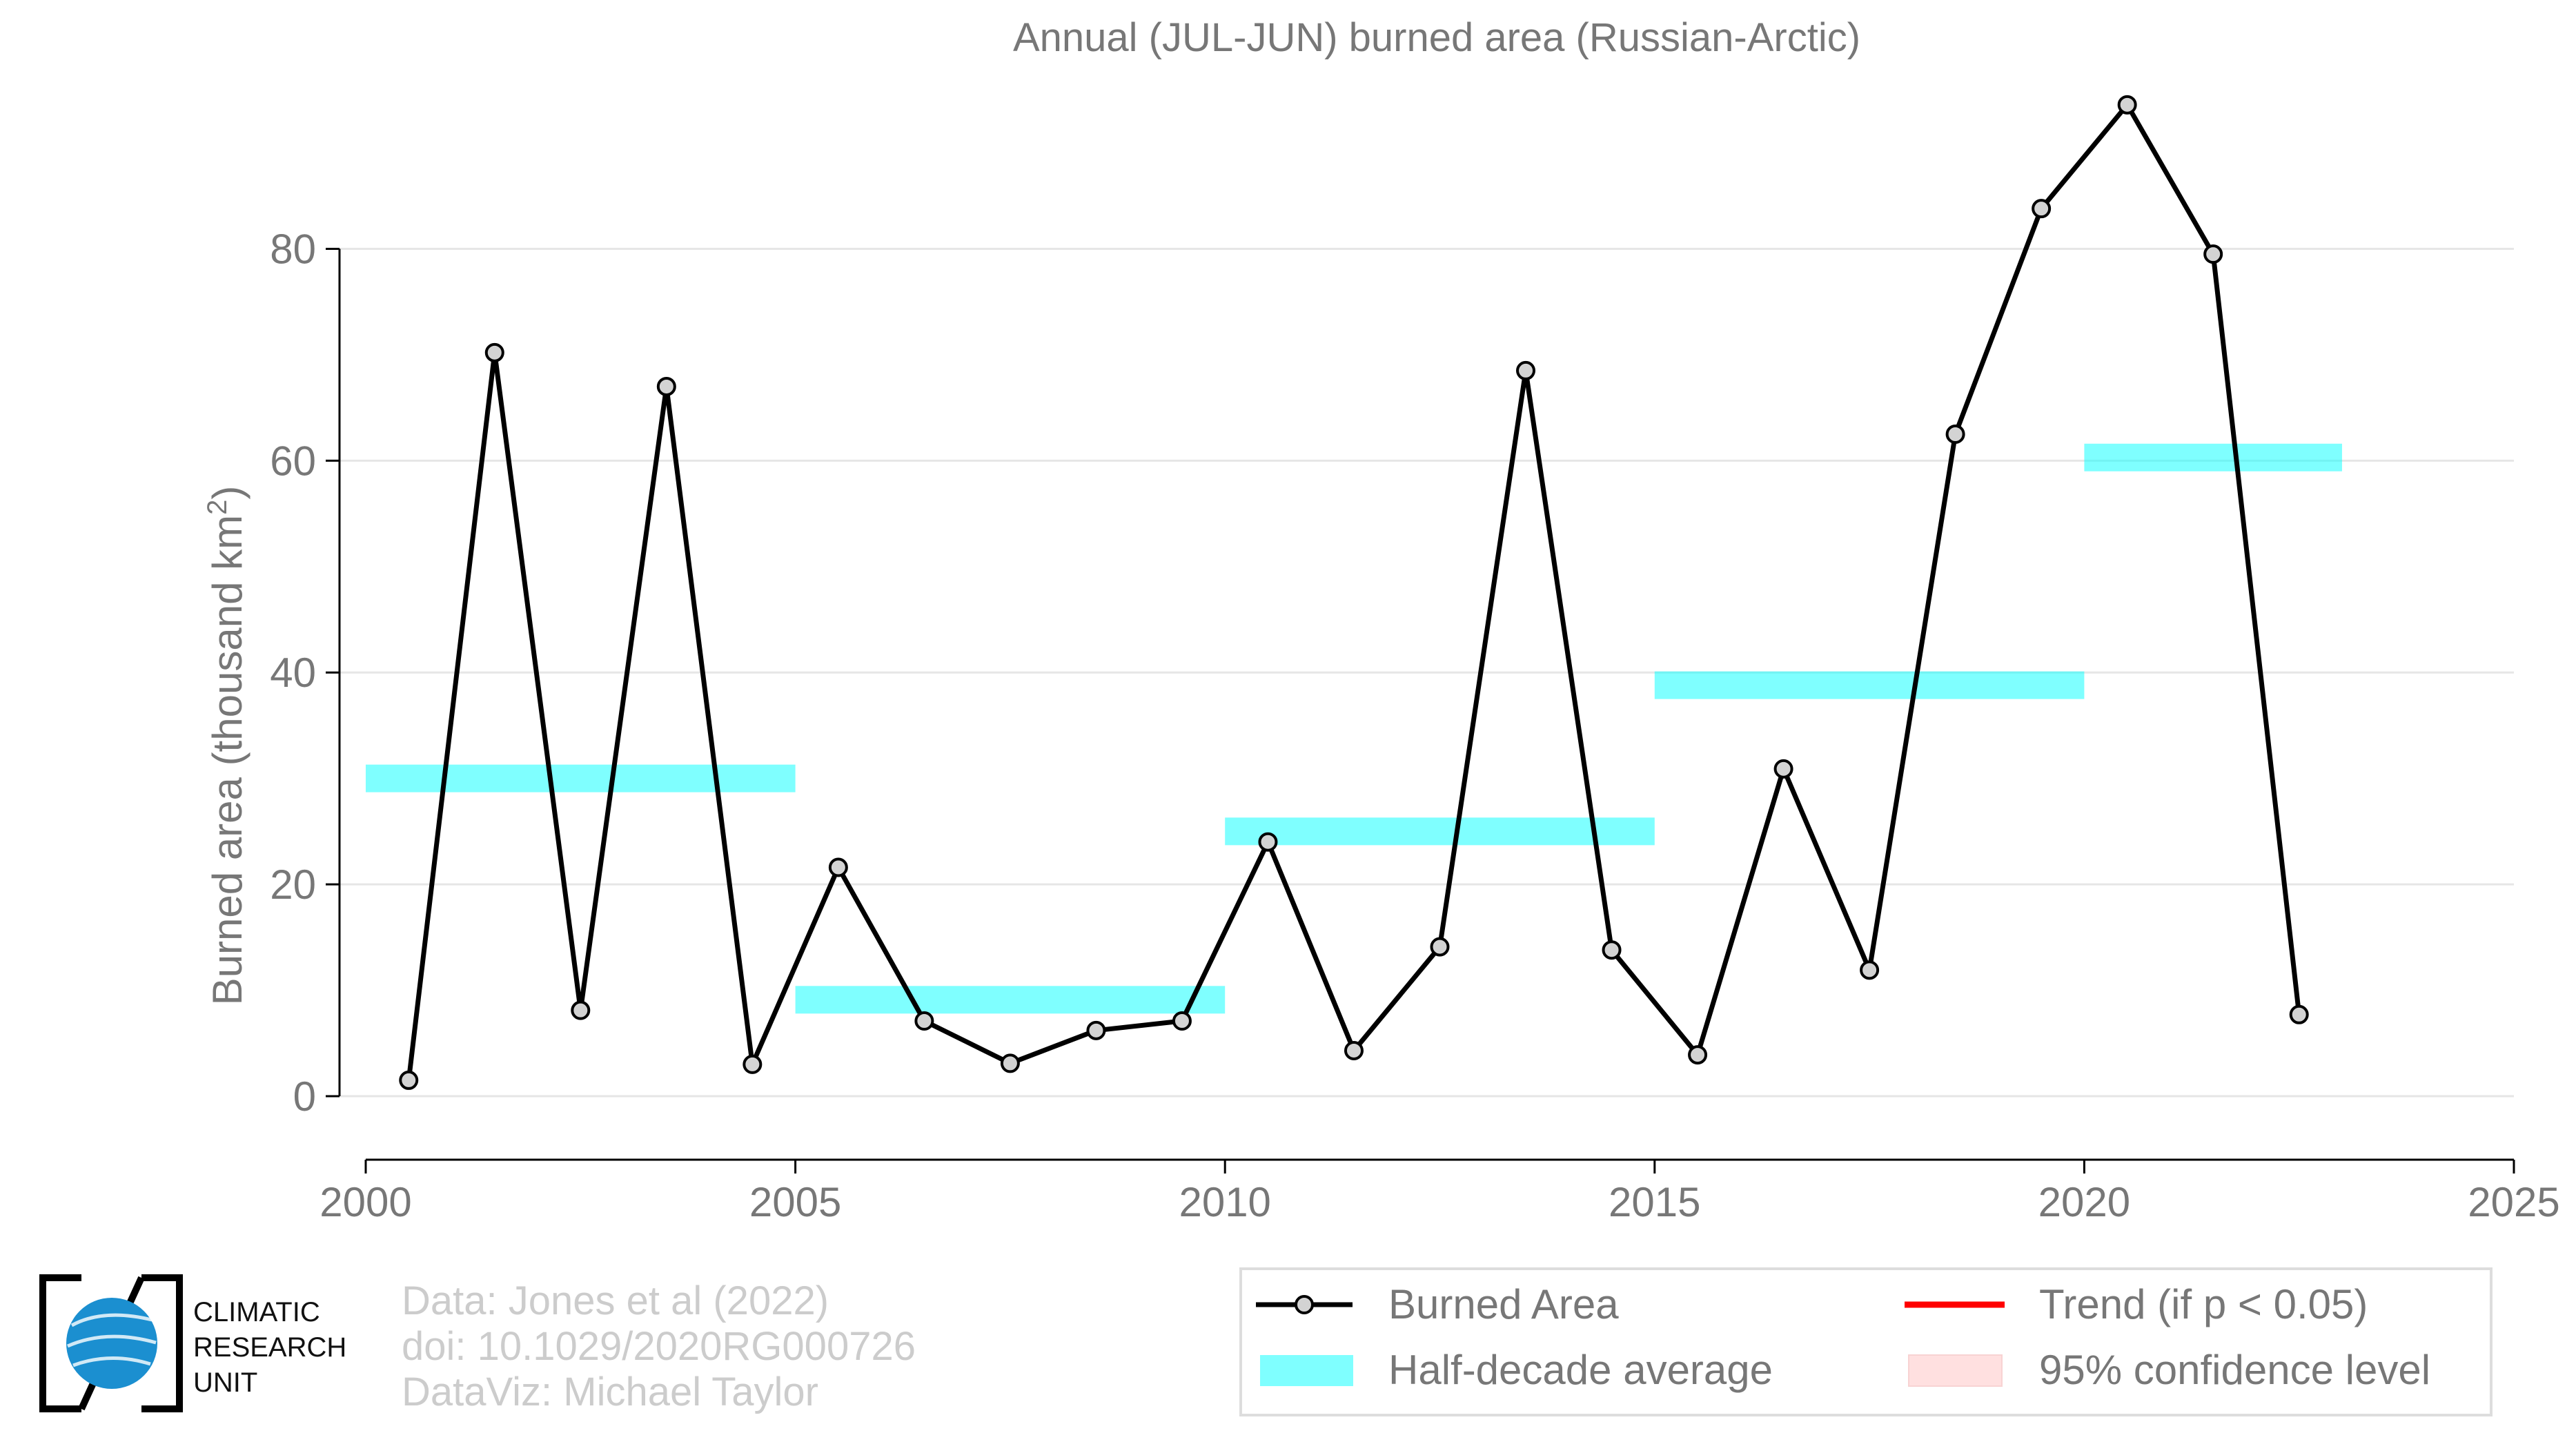  Describe the element at coordinates (192, 1343) in the screenshot. I see `cru-logo: CLIMATIC RESEARCH UNIT` at that location.